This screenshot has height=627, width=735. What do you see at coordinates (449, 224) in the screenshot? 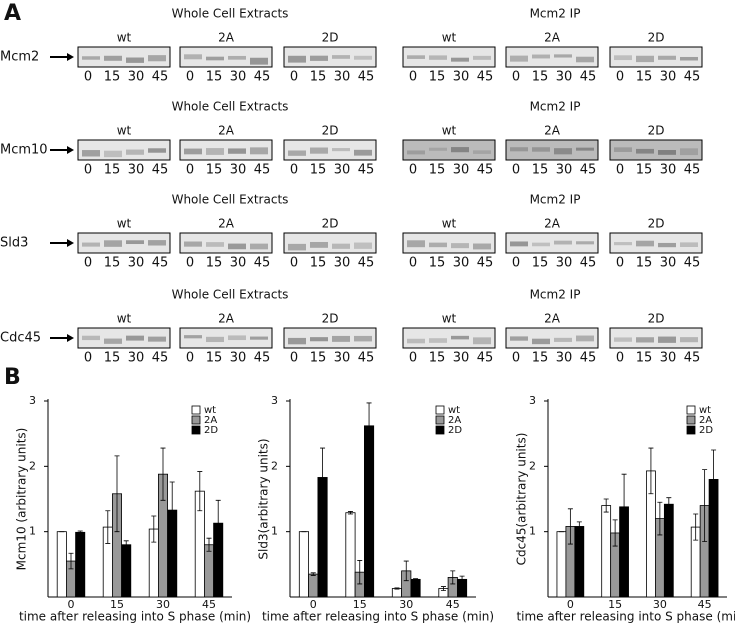
I see `strain-label: wt` at bounding box center [449, 224].